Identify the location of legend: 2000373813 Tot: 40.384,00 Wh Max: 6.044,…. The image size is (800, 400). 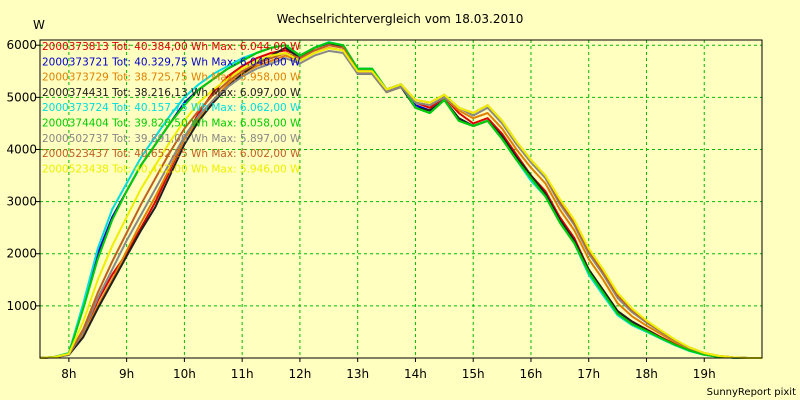
(171, 108).